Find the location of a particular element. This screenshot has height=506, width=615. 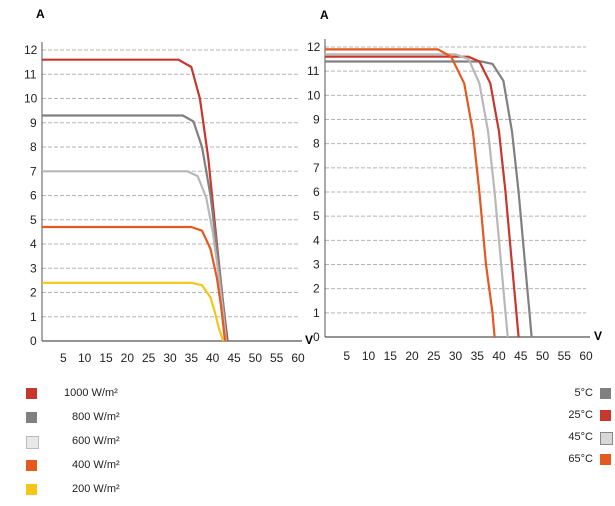

legend-item: 25°C is located at coordinates (577, 419).